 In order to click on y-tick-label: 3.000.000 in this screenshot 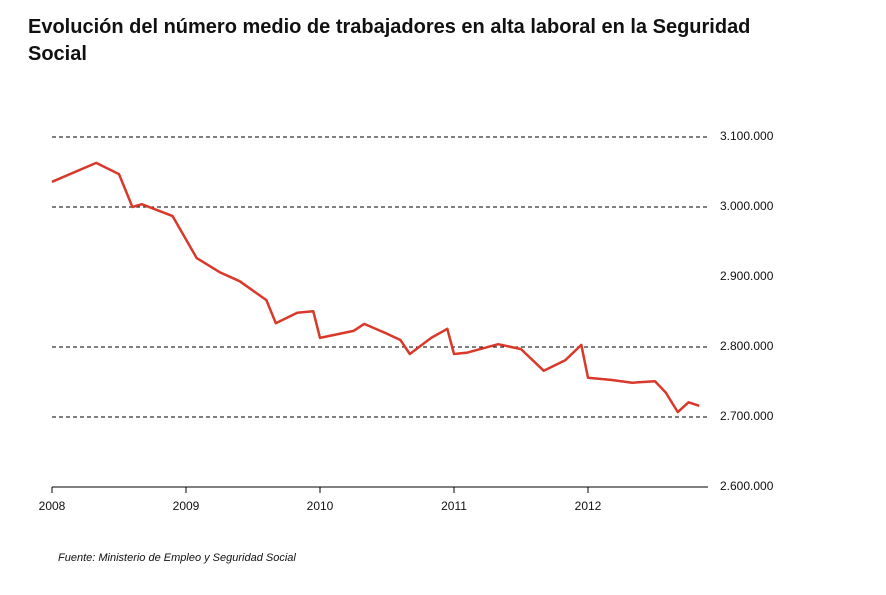, I will do `click(747, 206)`.